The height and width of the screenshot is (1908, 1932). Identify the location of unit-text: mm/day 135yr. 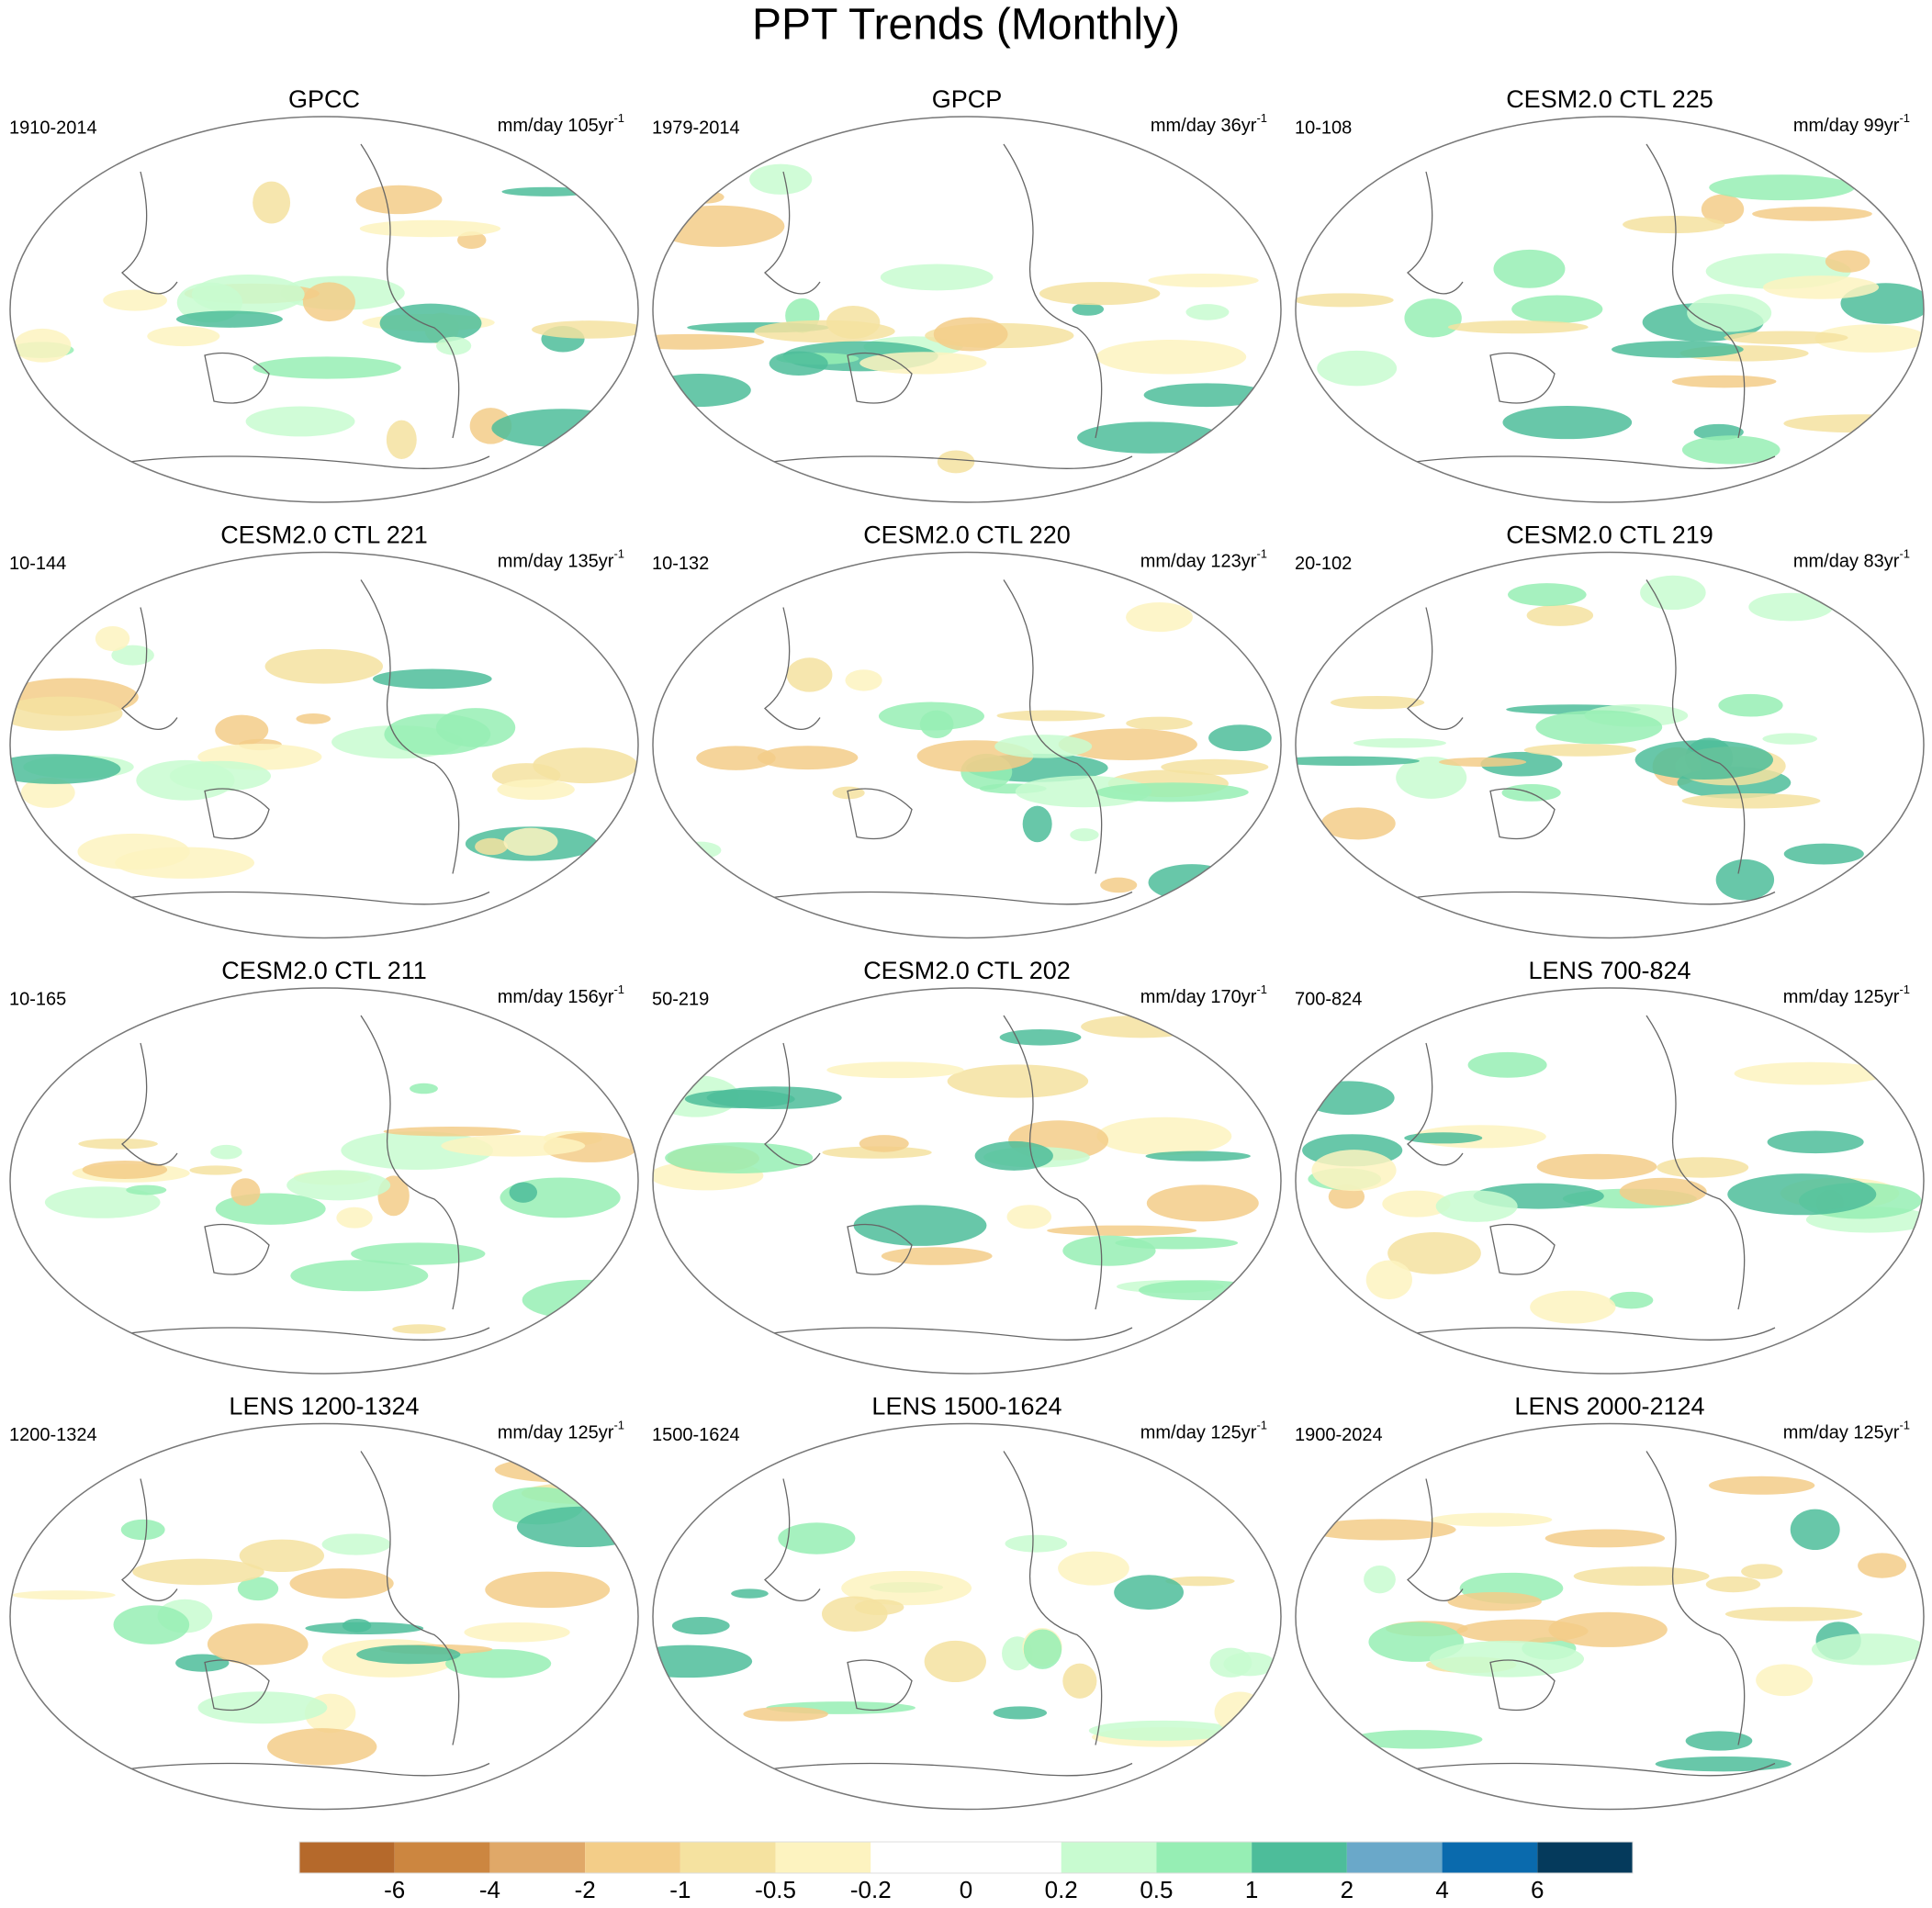
(556, 562).